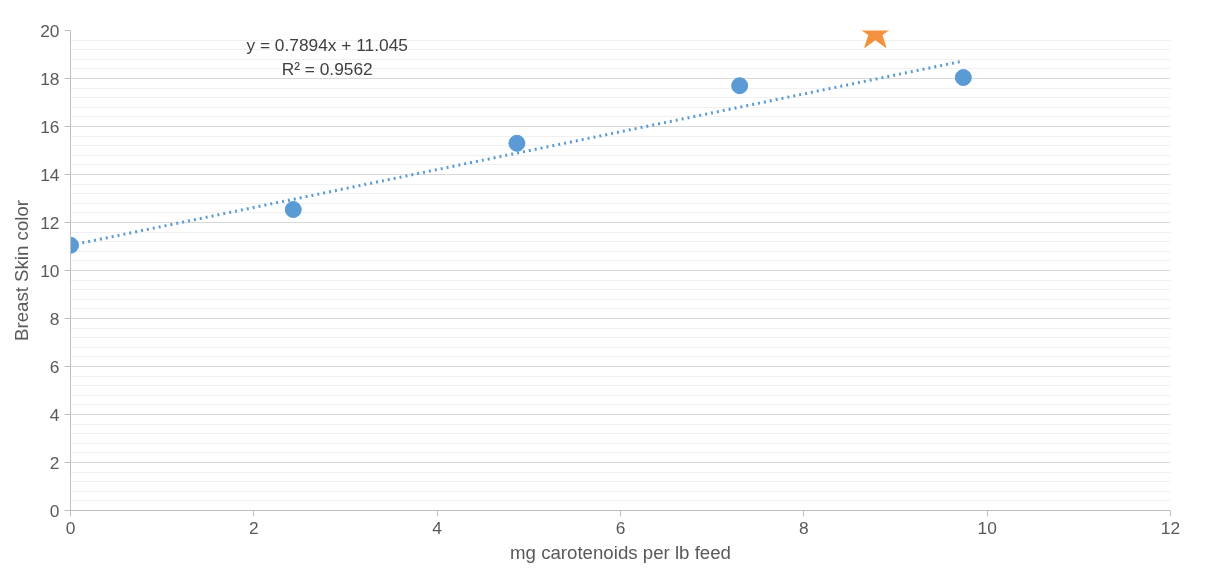  What do you see at coordinates (620, 552) in the screenshot?
I see `x-axis-title: mg carotenoids per lb feed` at bounding box center [620, 552].